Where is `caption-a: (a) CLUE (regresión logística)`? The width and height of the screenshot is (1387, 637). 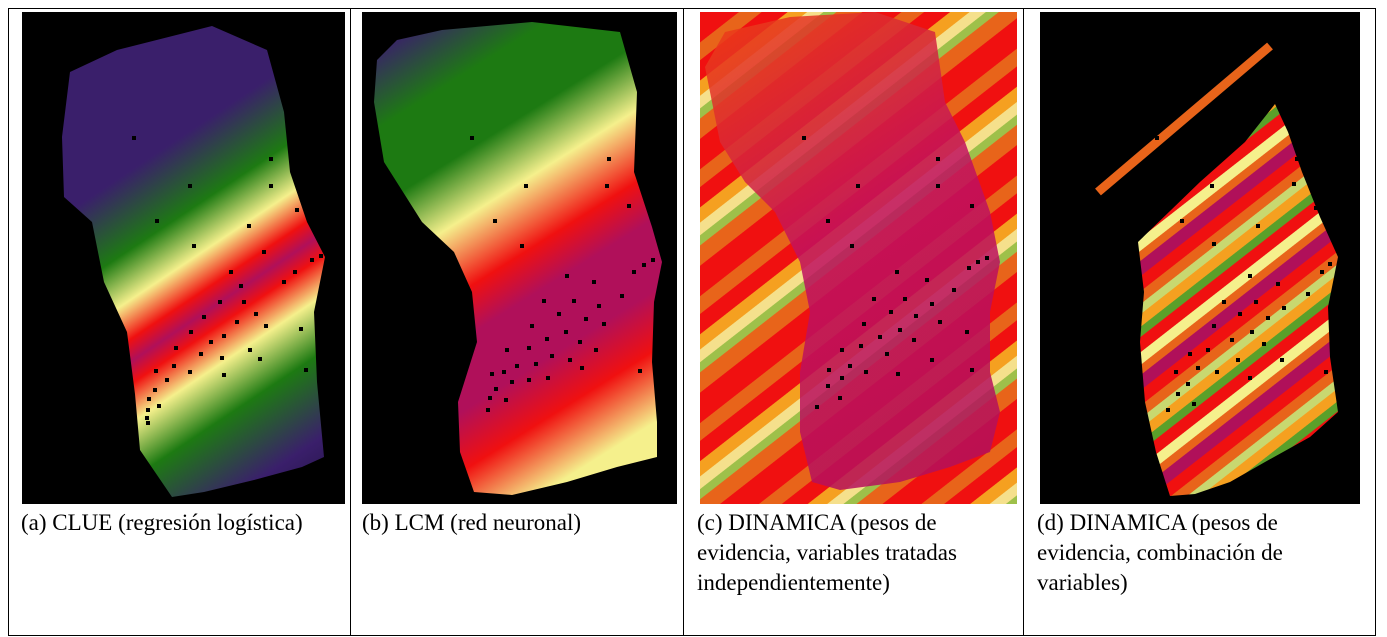
caption-a: (a) CLUE (regresión logística) is located at coordinates (162, 522).